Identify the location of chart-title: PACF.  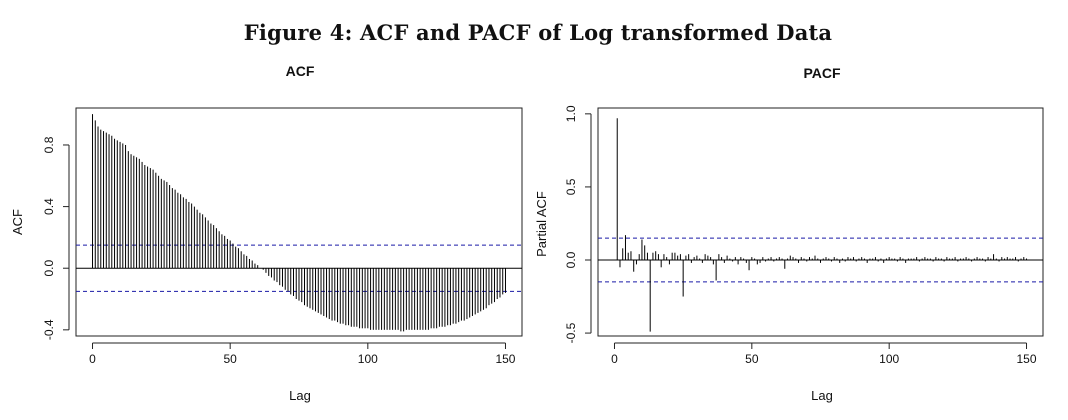
(822, 73).